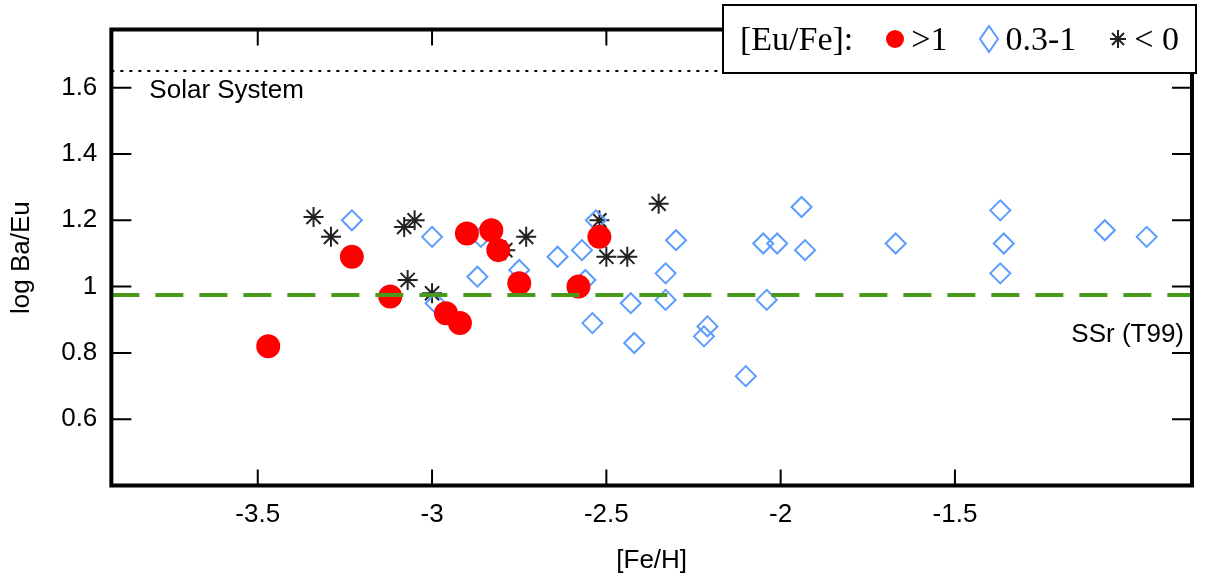  What do you see at coordinates (79, 417) in the screenshot?
I see `y-tick-label: 0.6` at bounding box center [79, 417].